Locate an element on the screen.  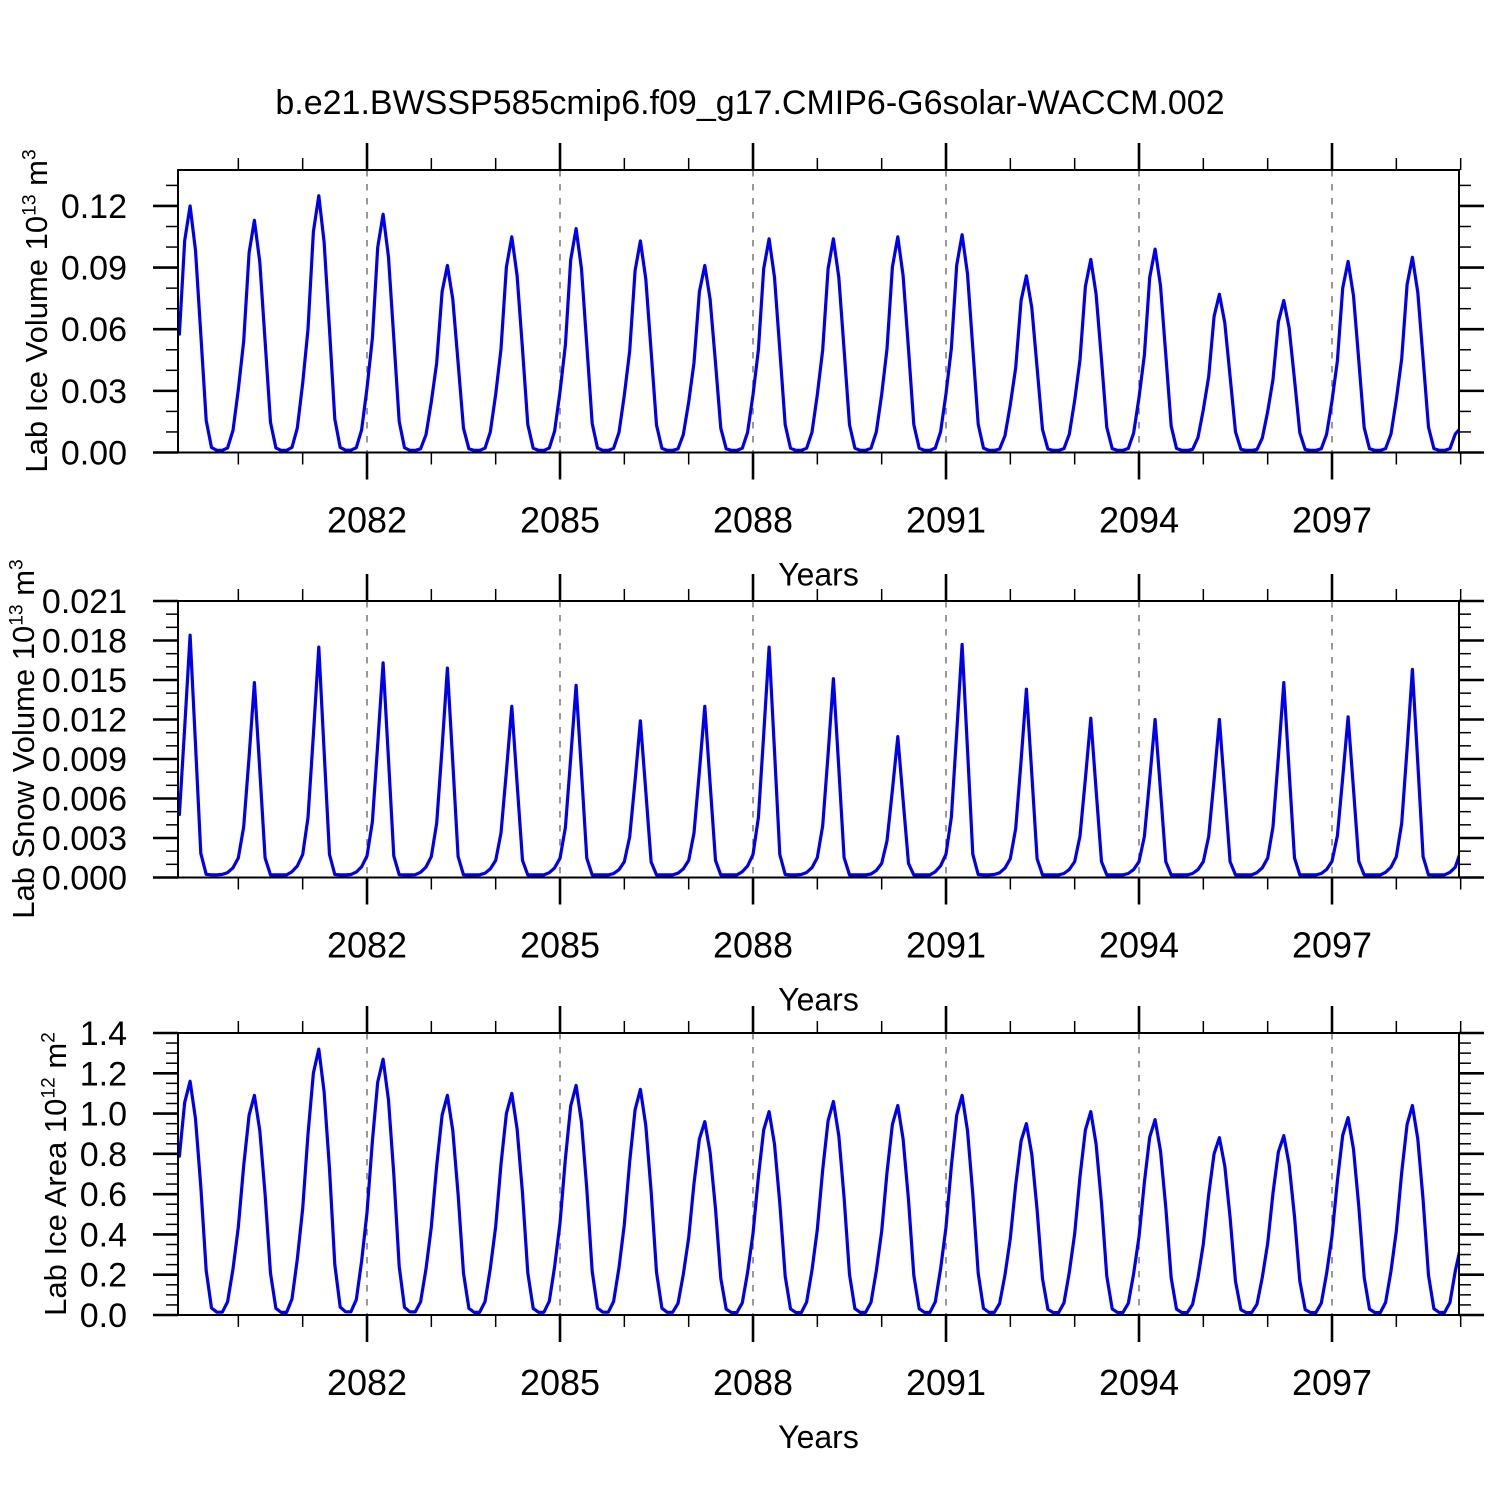
y-tick-label: 0.06 is located at coordinates (94, 330).